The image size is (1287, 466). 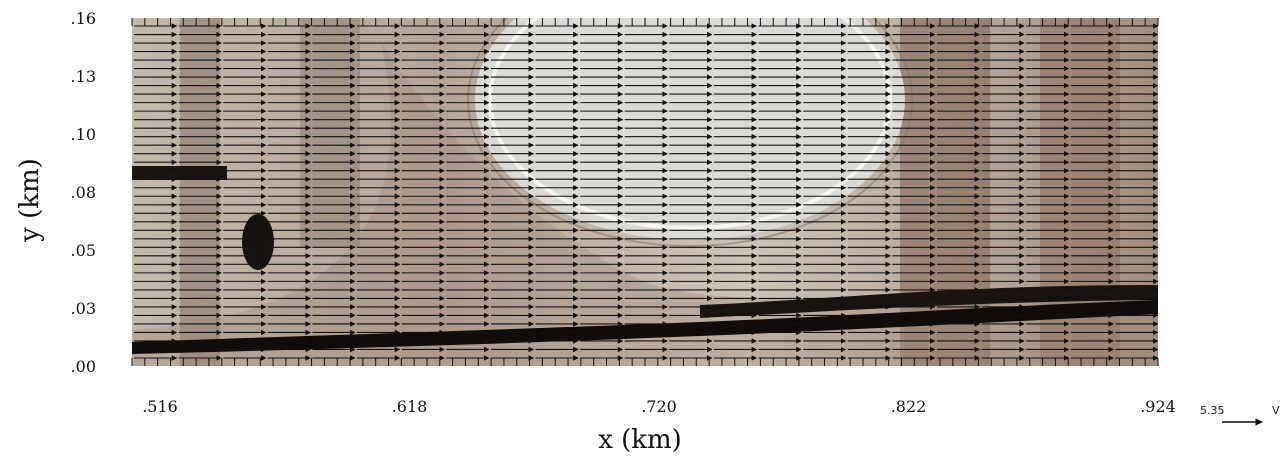 What do you see at coordinates (1158, 406) in the screenshot?
I see `x-tick-label: .924` at bounding box center [1158, 406].